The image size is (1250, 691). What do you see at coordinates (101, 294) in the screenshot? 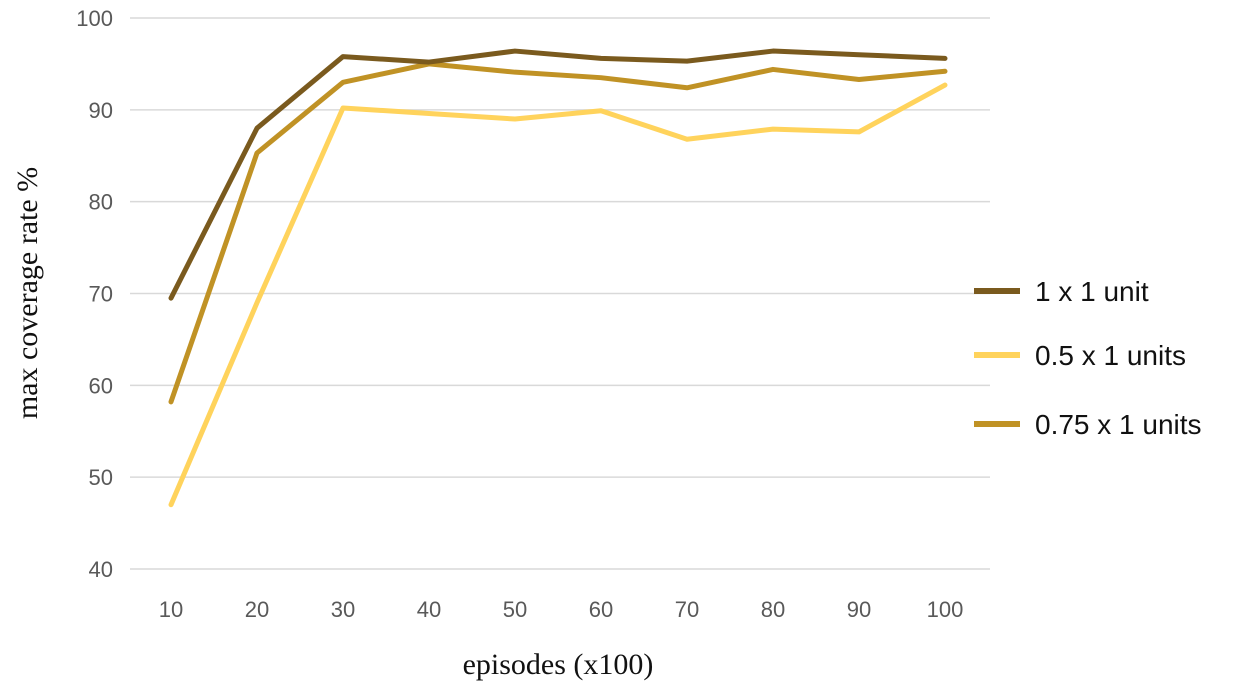
I see `y-tick-label-70: 70` at bounding box center [101, 294].